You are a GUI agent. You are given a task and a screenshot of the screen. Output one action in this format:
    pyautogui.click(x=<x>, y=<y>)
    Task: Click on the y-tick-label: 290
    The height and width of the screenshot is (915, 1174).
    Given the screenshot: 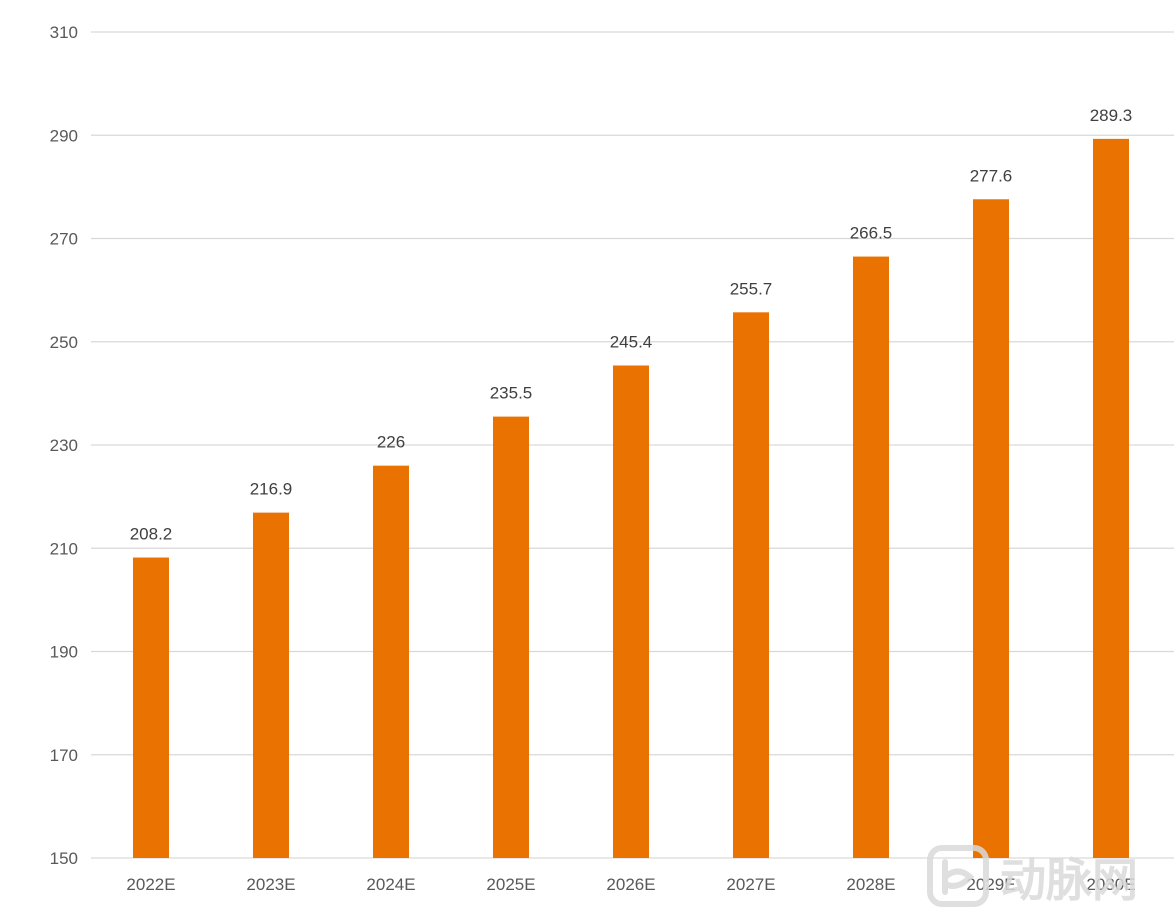 What is the action you would take?
    pyautogui.click(x=64, y=135)
    